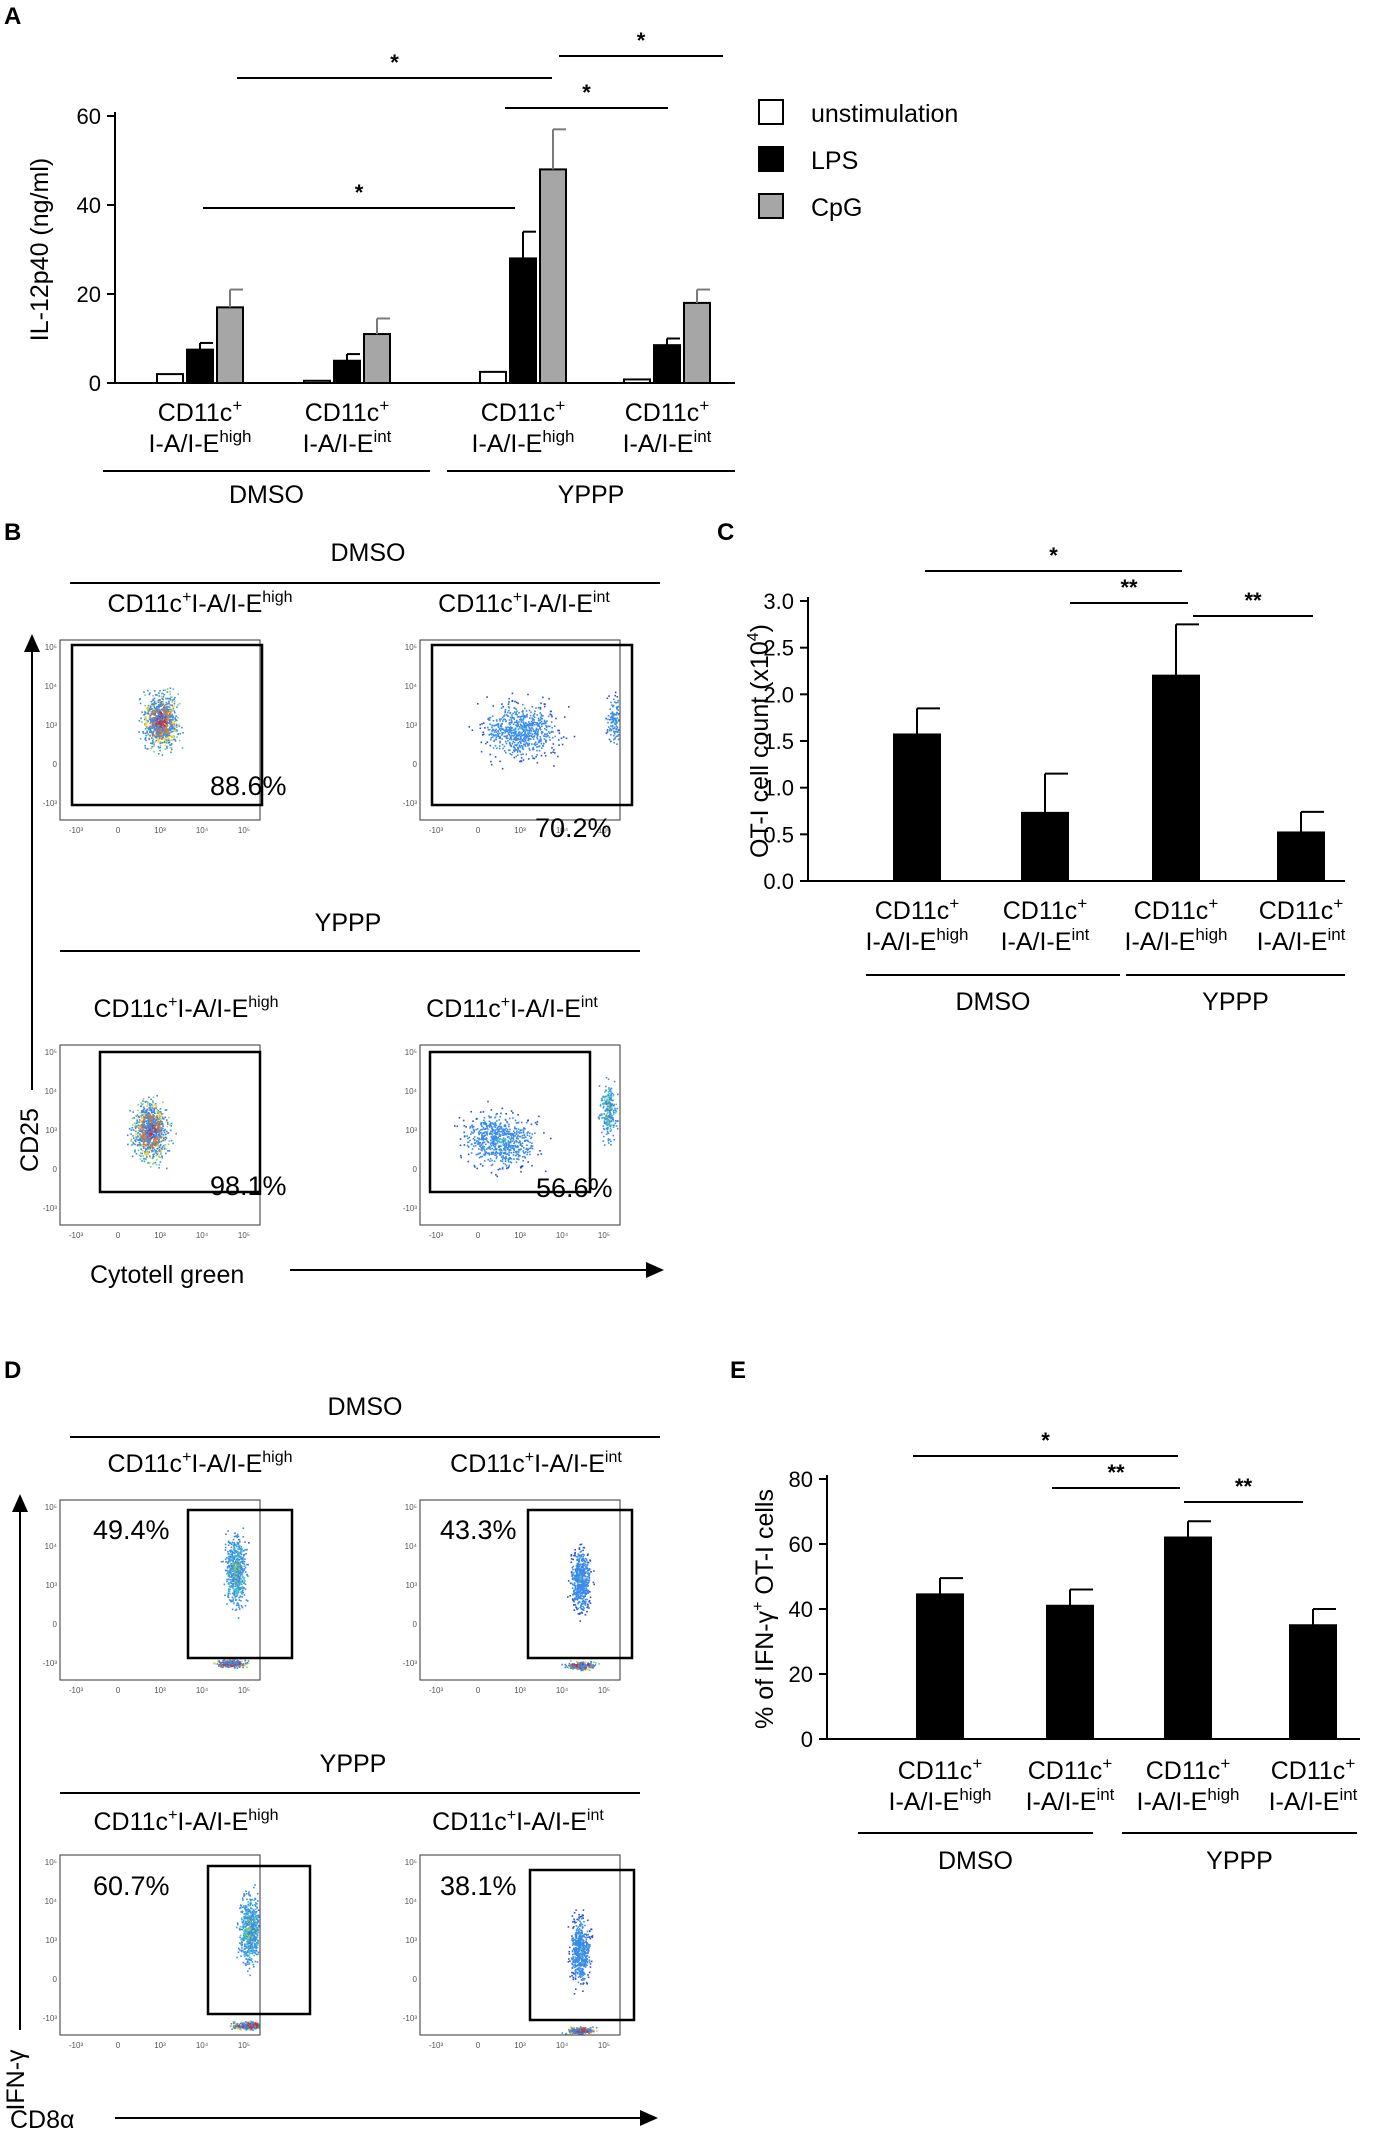 This screenshot has width=1380, height=2131. I want to click on flow-title-level: high, so click(263, 1002).